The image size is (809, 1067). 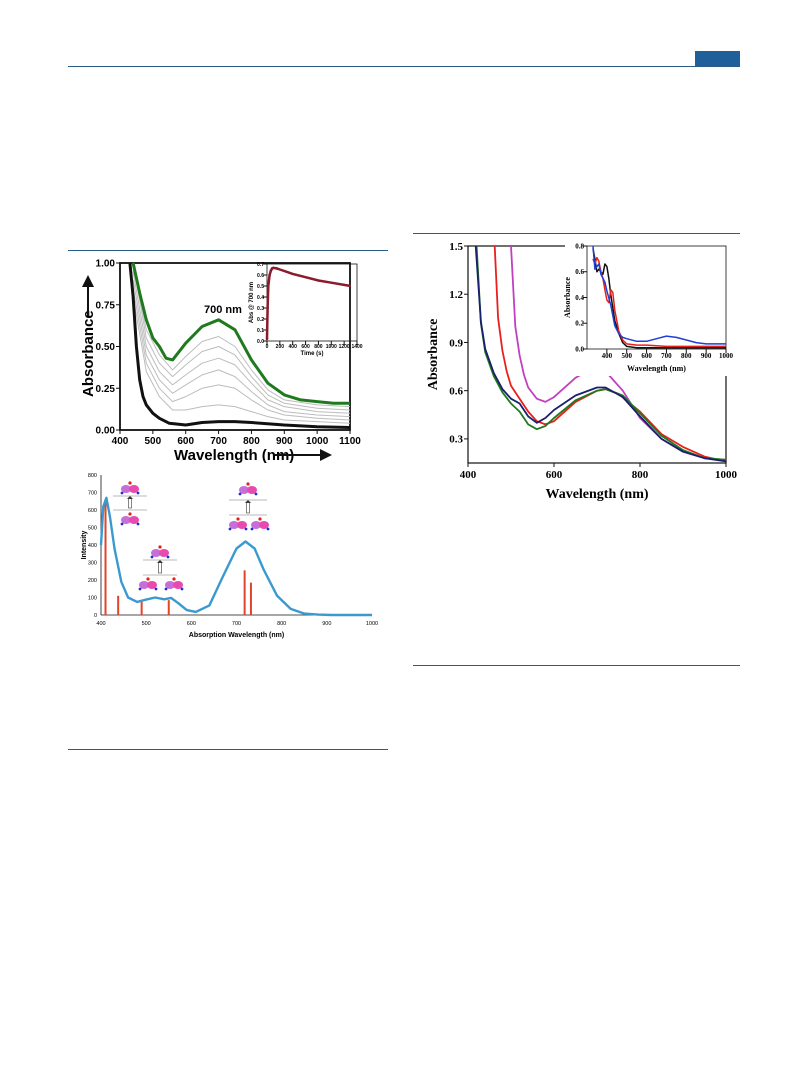 I want to click on y-axis-label: Absorbance, so click(x=88, y=353).